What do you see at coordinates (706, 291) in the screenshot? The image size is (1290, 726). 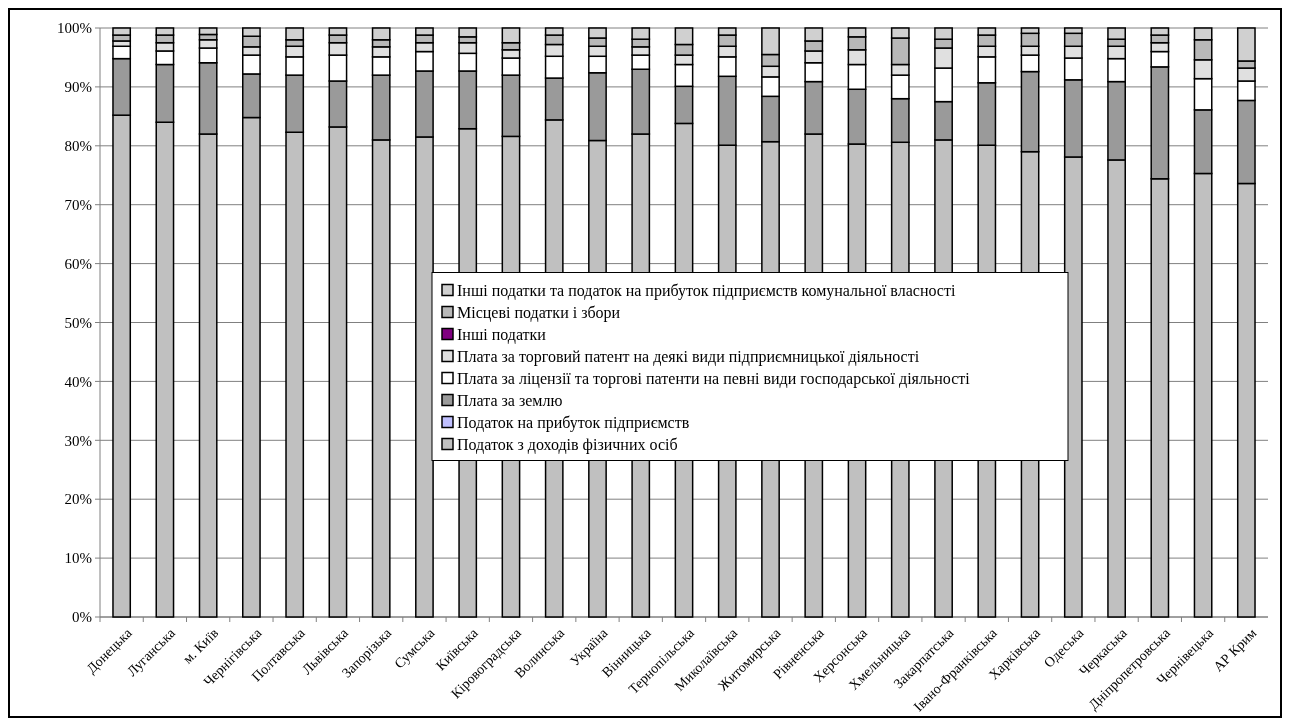 I see `legend-label: Інші податки та податок на прибуток підприємств комунальної власності` at bounding box center [706, 291].